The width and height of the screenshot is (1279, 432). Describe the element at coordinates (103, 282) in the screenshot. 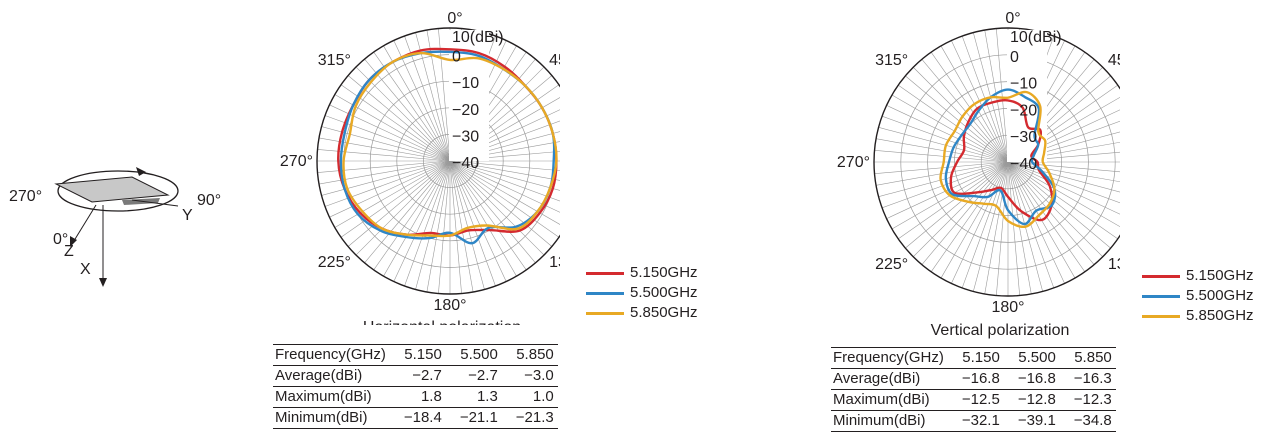

I see `axis-x-arrow-icon` at that location.